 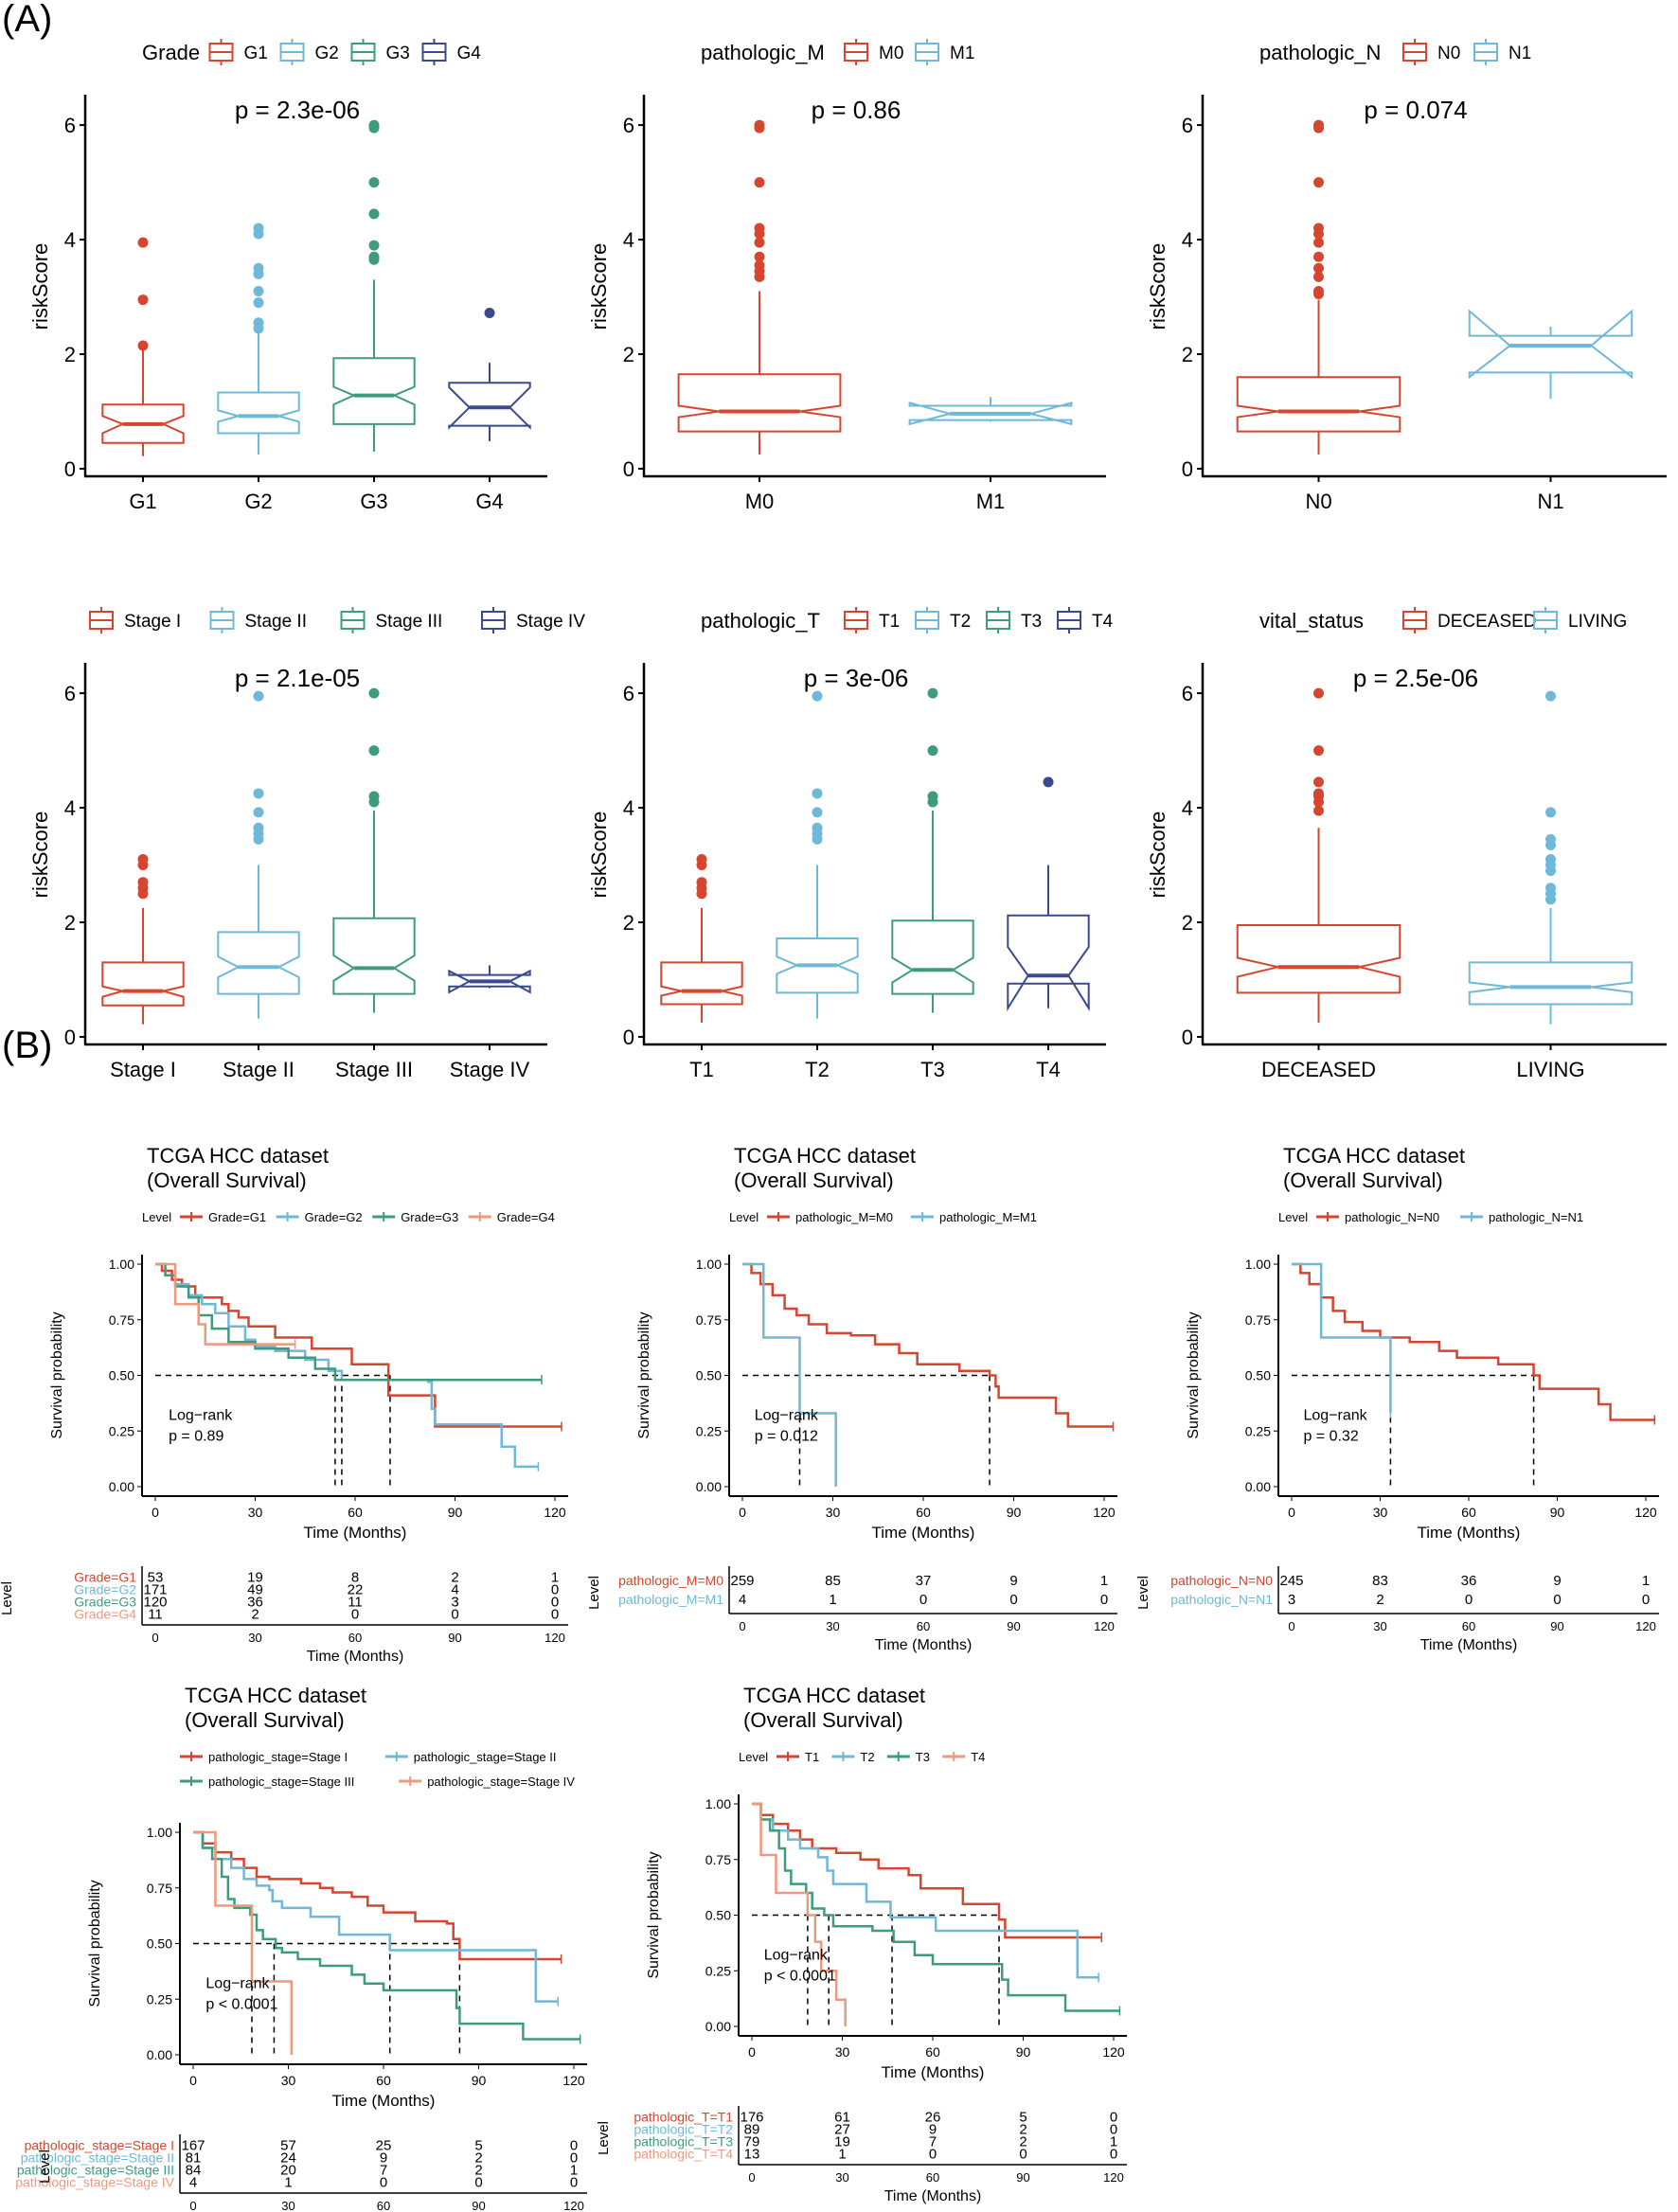 I want to click on legend-label: Stage I, so click(x=152, y=622).